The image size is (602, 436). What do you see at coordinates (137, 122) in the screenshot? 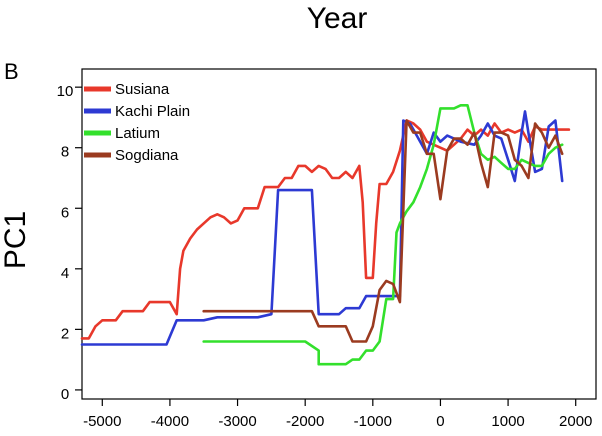
I see `legend: Susiana Kachi Plain Latium Sogdiana` at bounding box center [137, 122].